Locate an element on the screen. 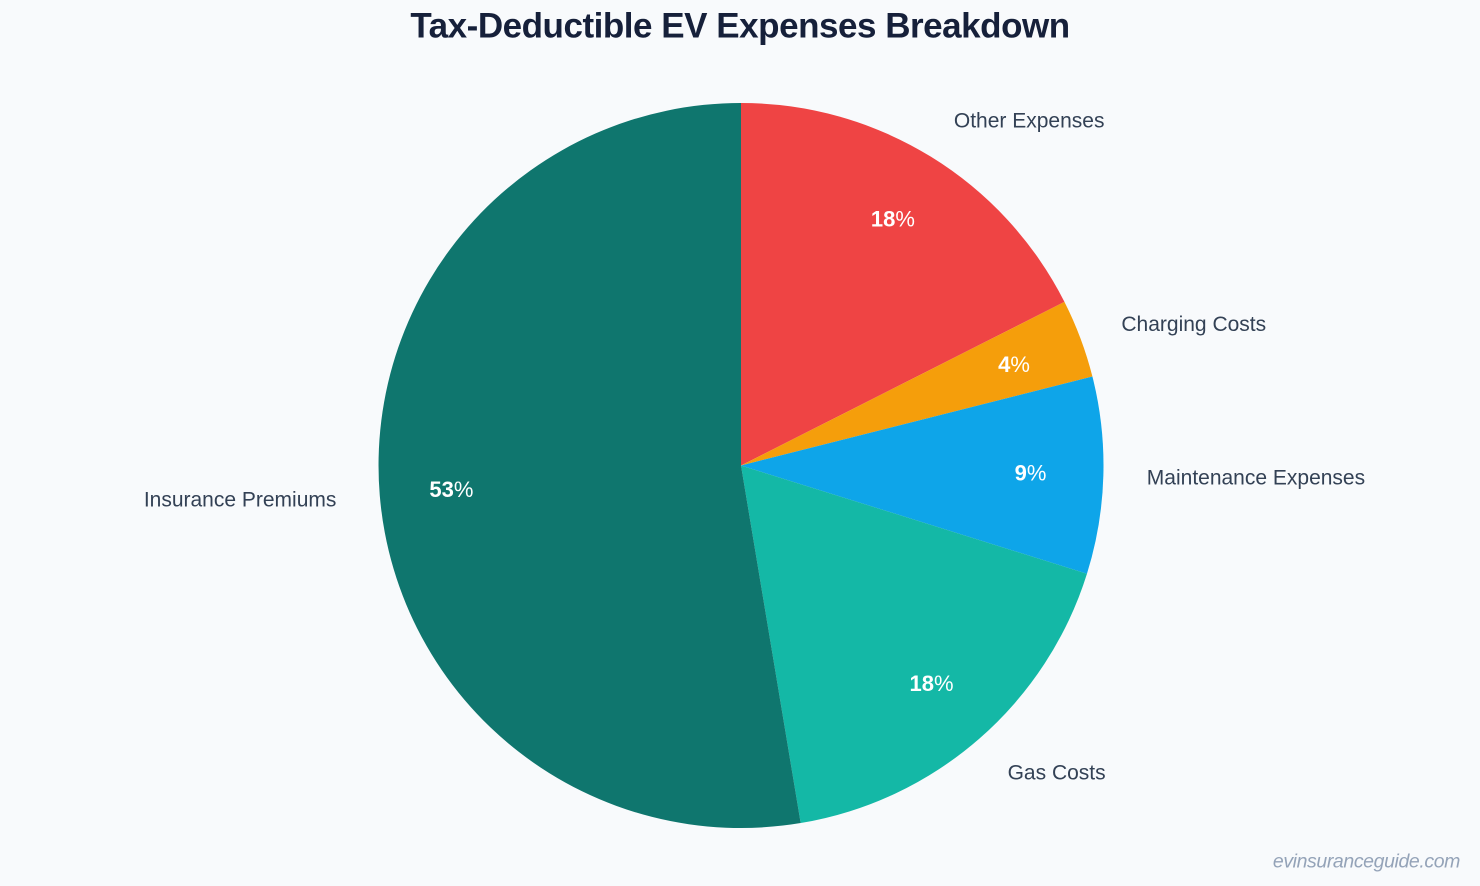 This screenshot has width=1480, height=886. svg-text: evinsuranceguide.com is located at coordinates (1366, 862).